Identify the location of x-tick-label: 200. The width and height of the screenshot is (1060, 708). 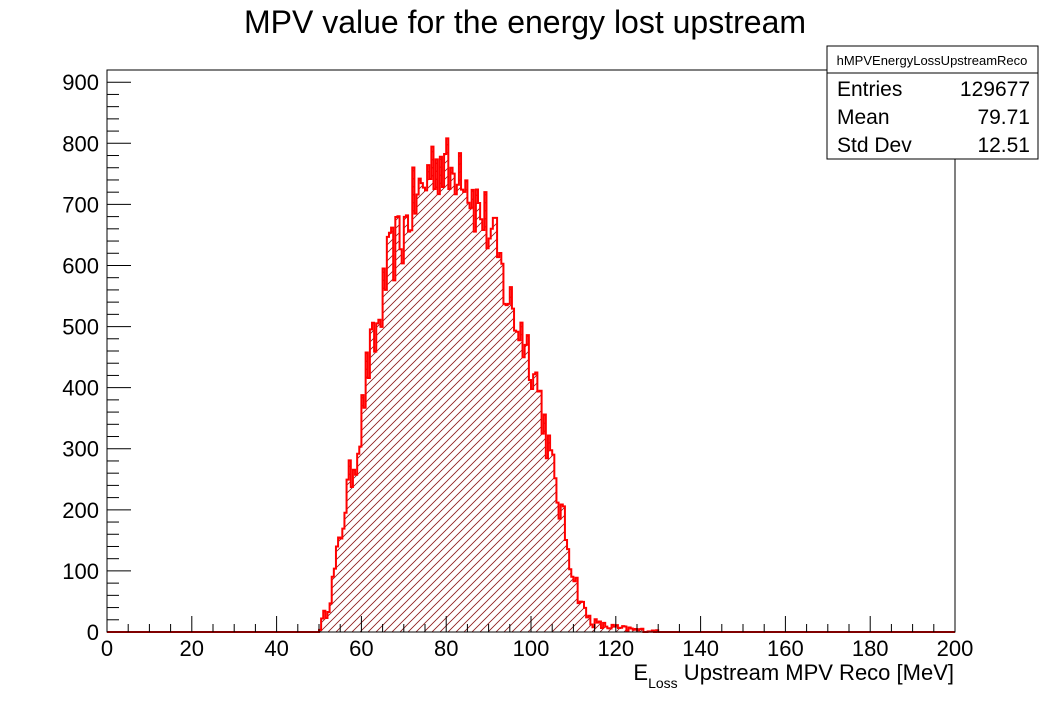
(955, 648).